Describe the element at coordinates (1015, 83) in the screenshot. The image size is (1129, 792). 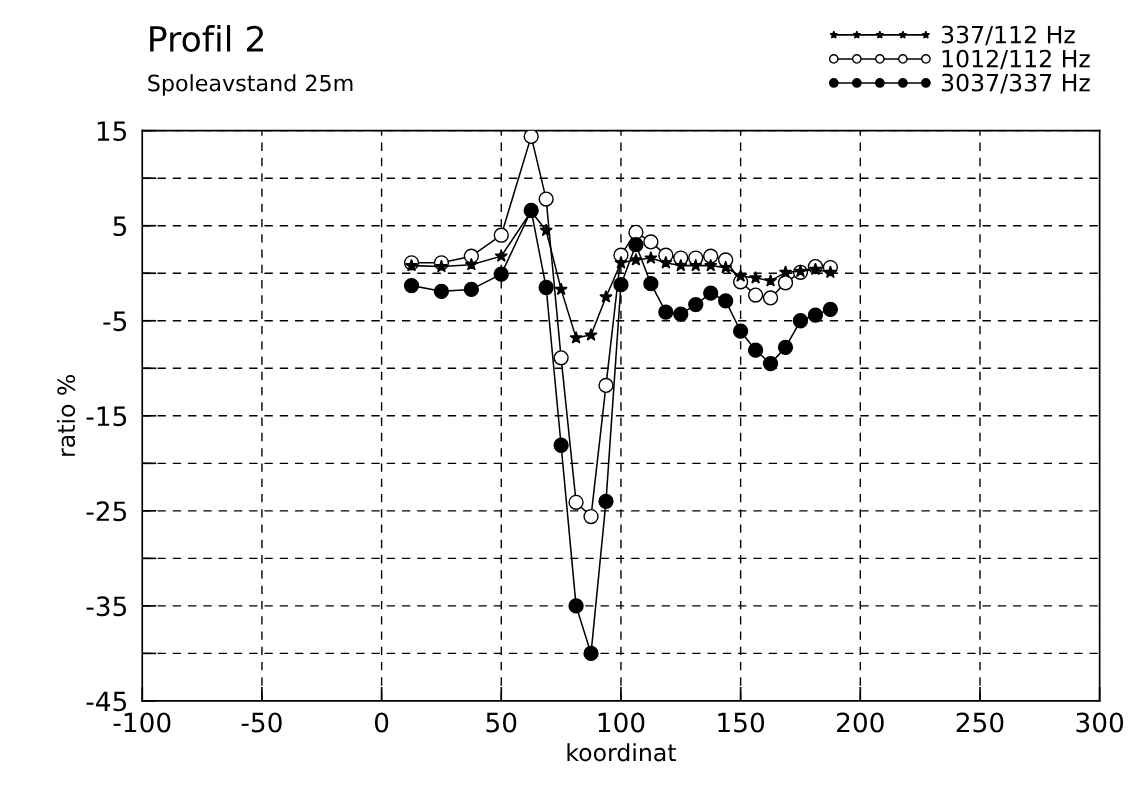
I see `legend-label: 3037/337 Hz` at that location.